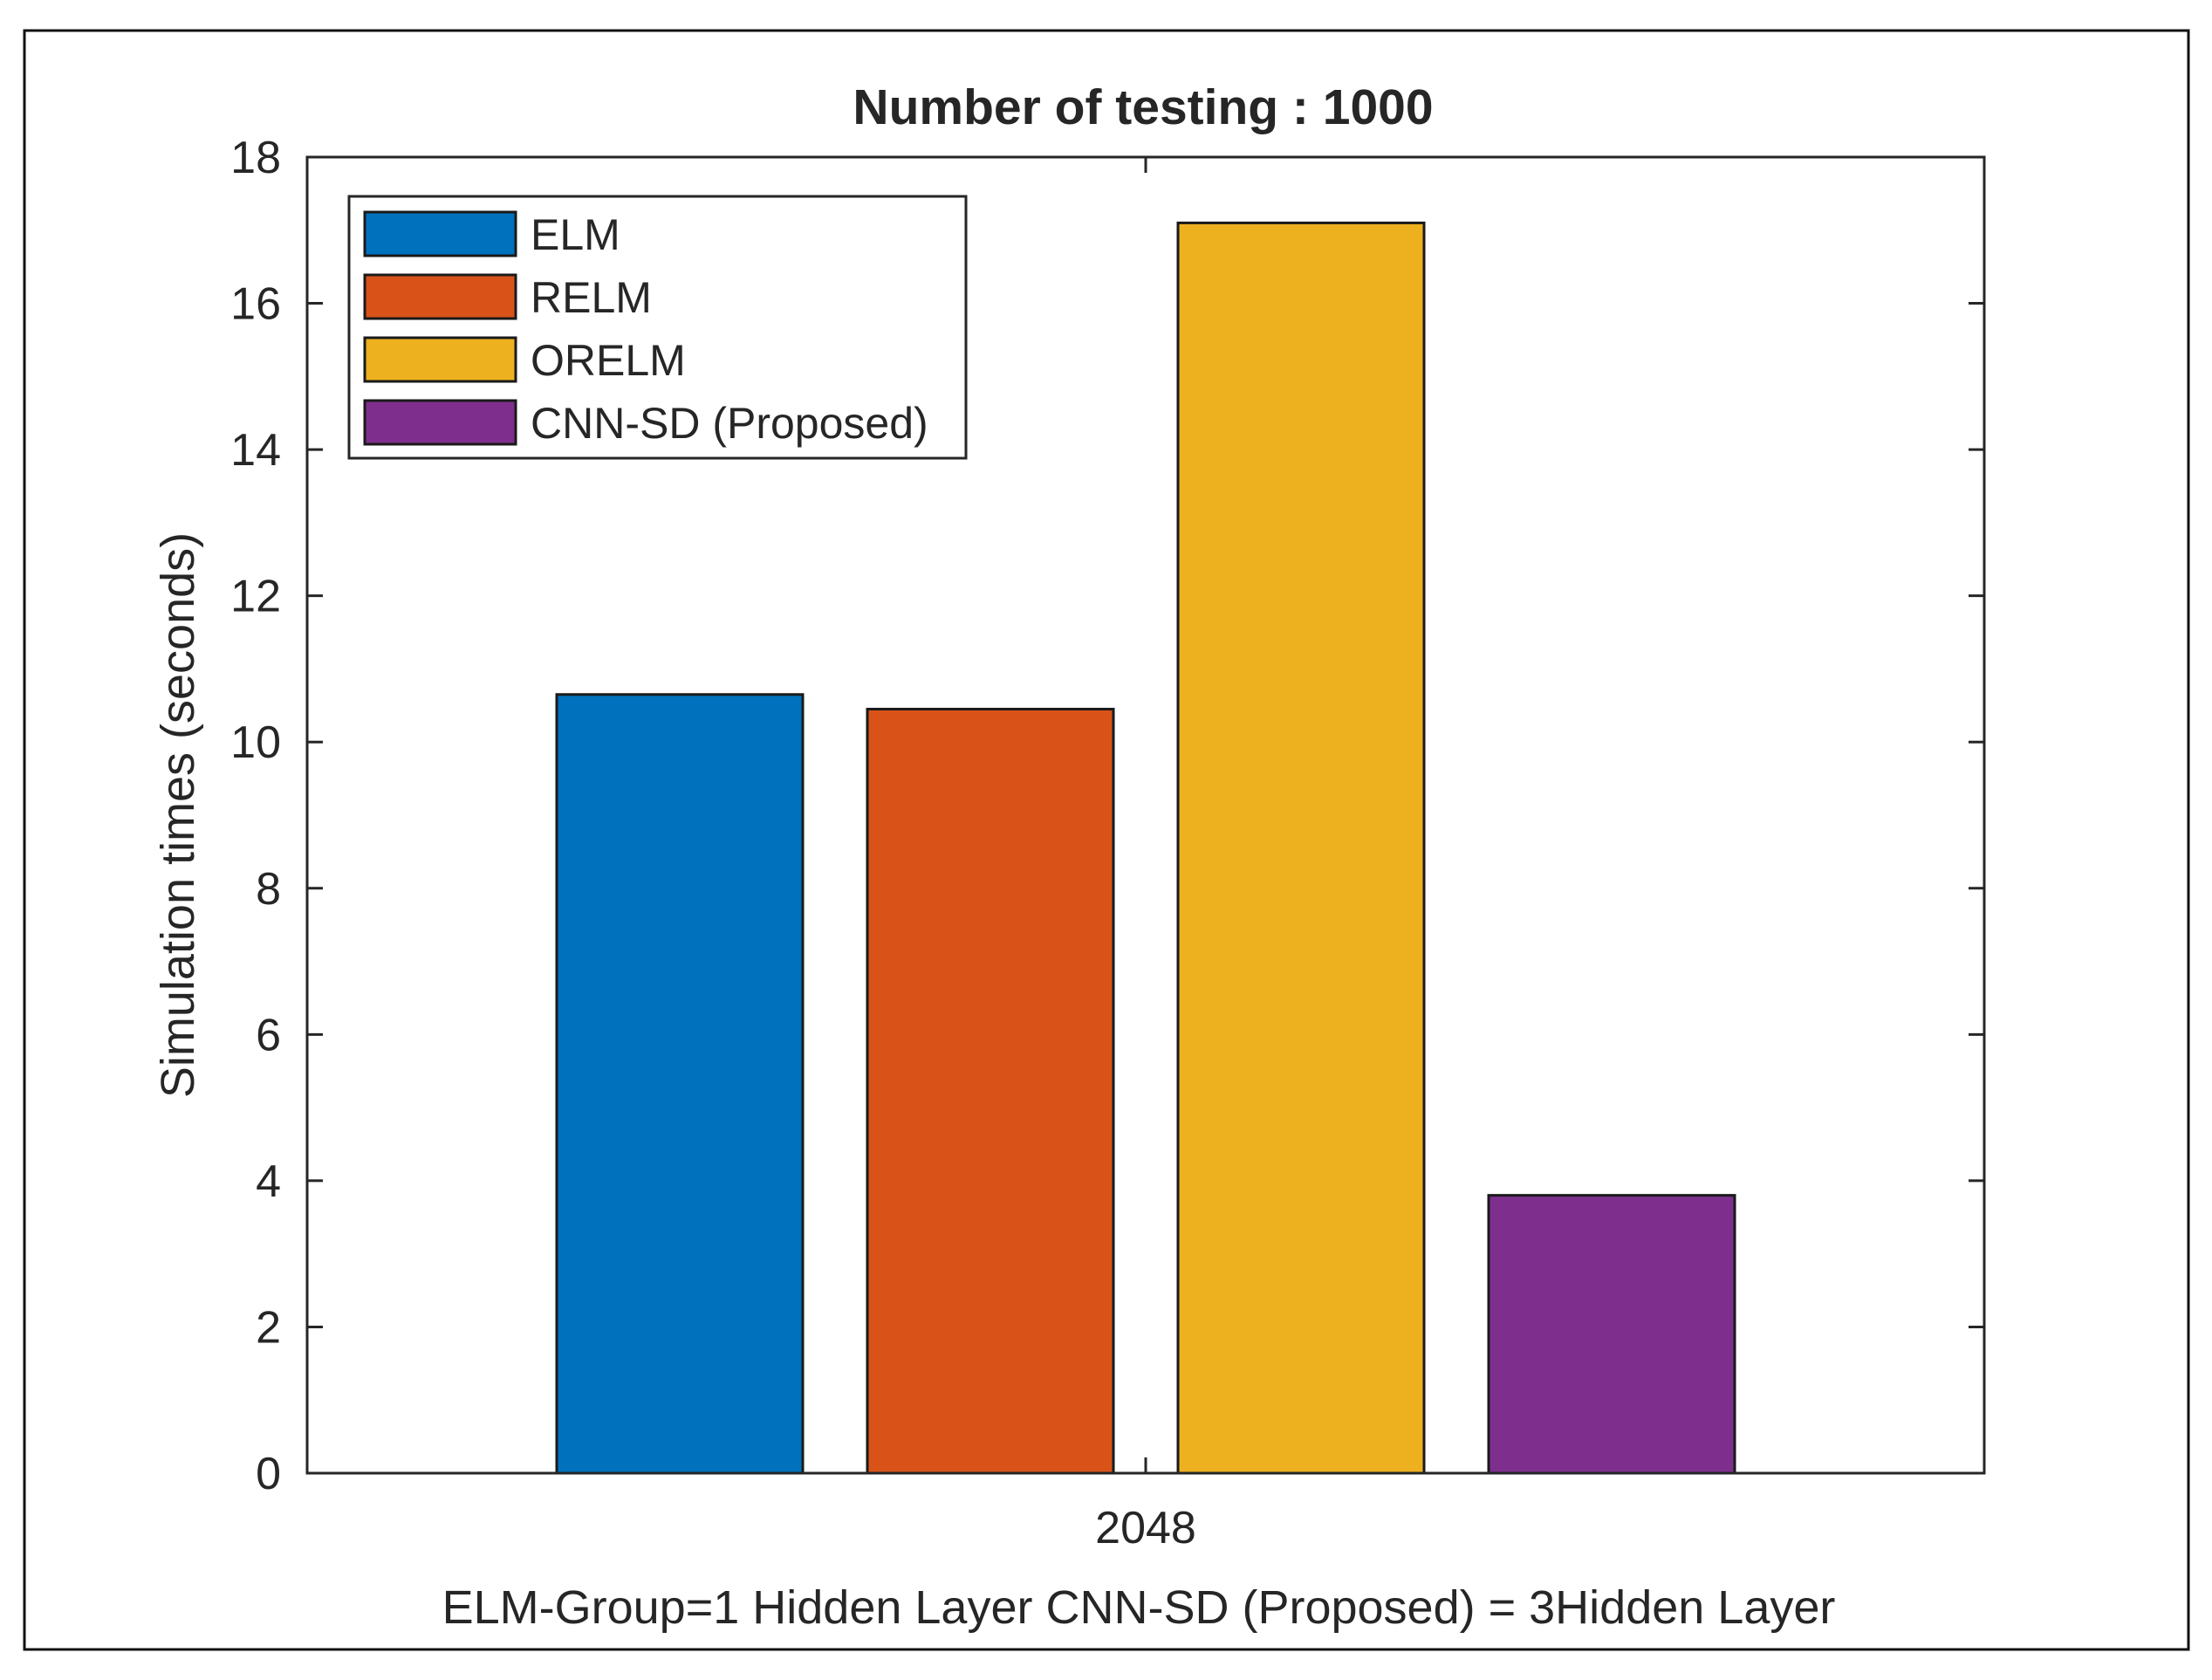 This screenshot has height=1680, width=2212. What do you see at coordinates (268, 1181) in the screenshot?
I see `y-tick-label: 4` at bounding box center [268, 1181].